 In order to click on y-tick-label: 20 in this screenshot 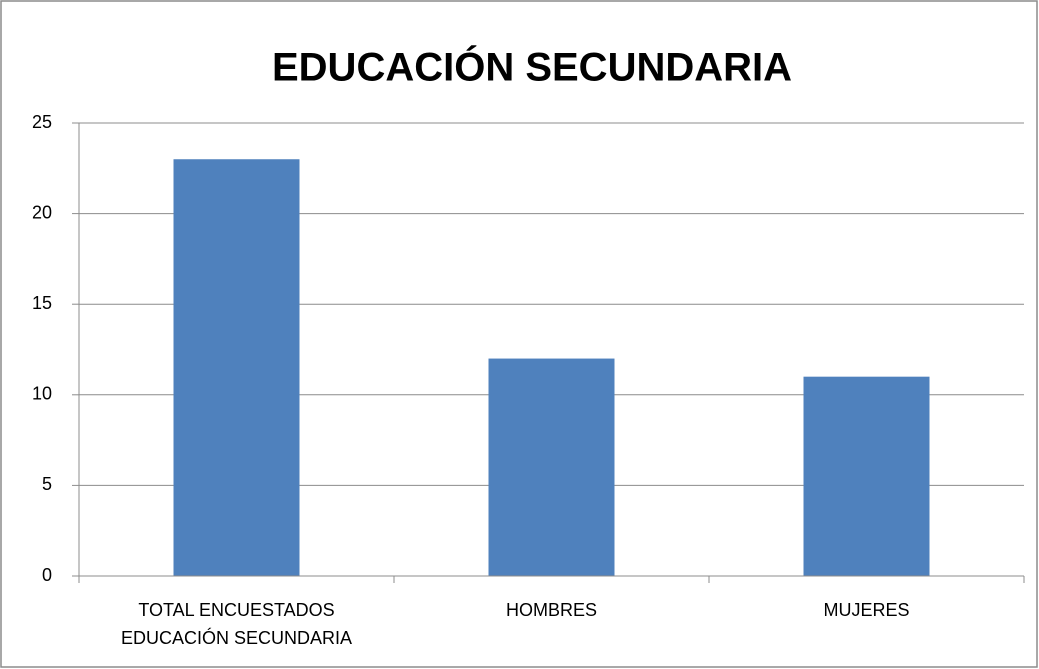, I will do `click(42, 212)`.